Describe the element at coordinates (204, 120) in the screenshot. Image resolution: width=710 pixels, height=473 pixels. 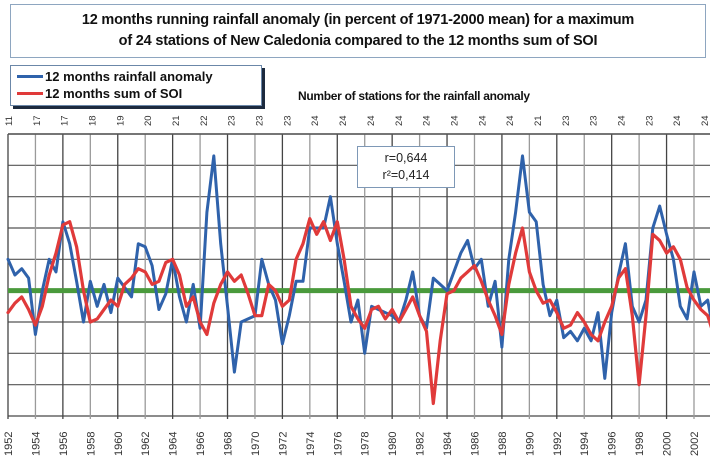
I see `station-count-label: 22` at that location.